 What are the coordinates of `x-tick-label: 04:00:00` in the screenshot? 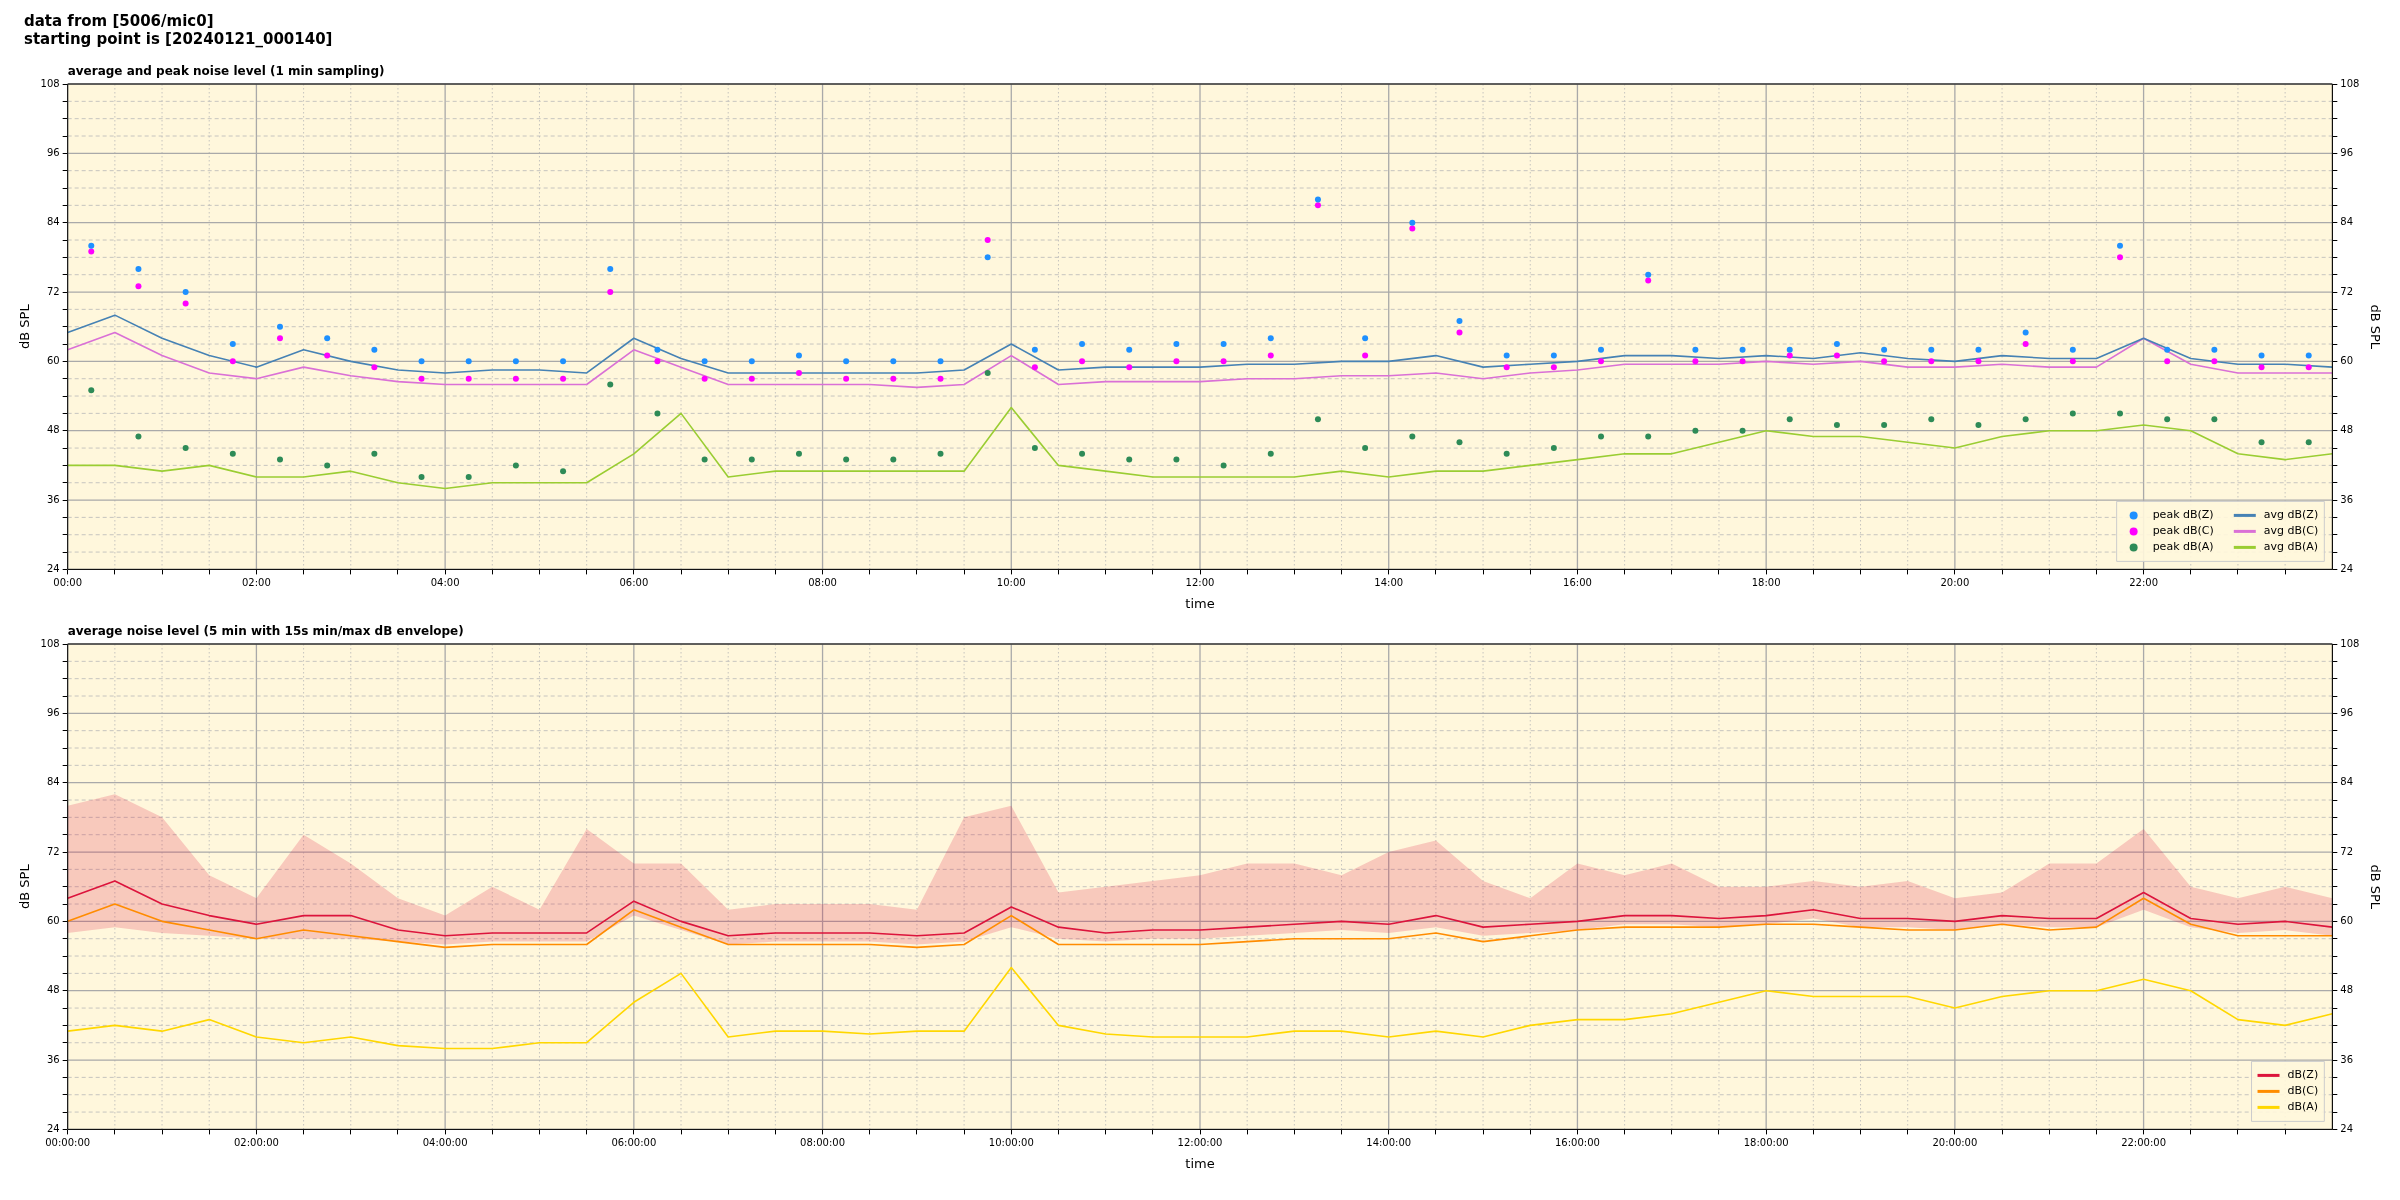 It's located at (445, 1142).